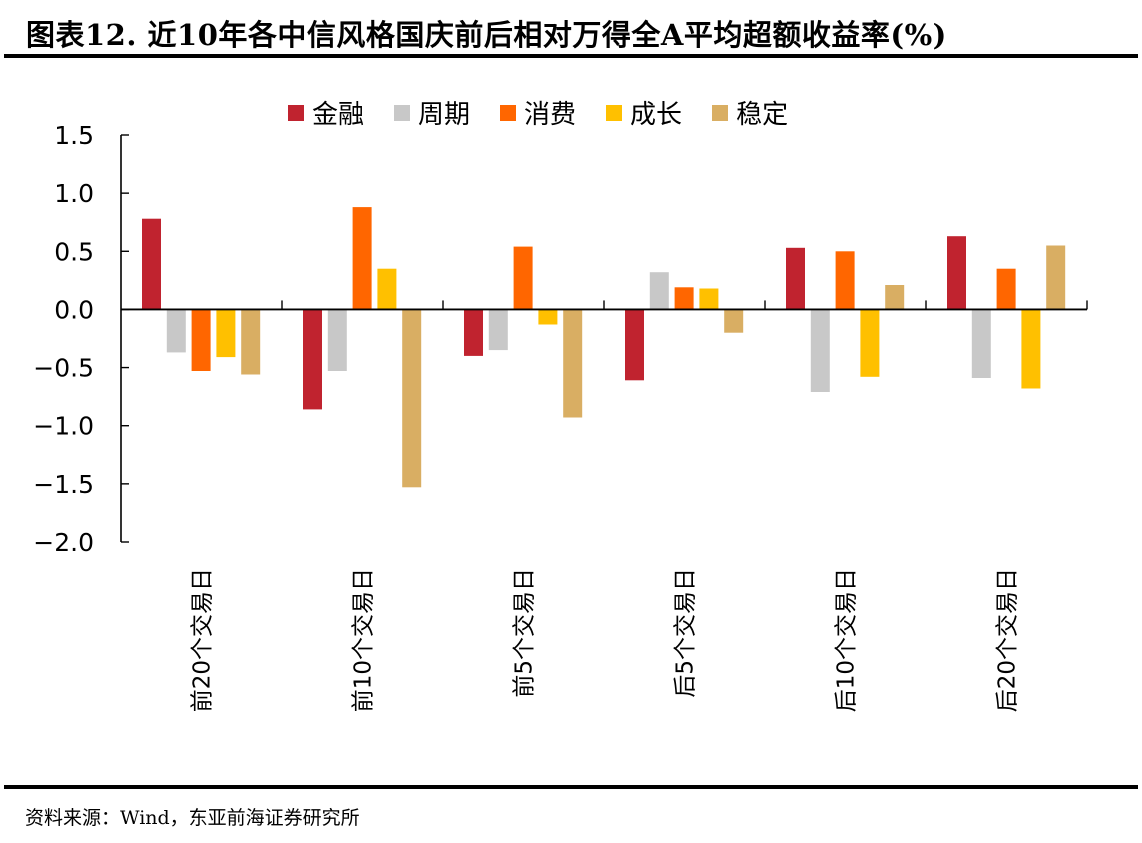  What do you see at coordinates (498, 330) in the screenshot?
I see `bar-周期-2` at bounding box center [498, 330].